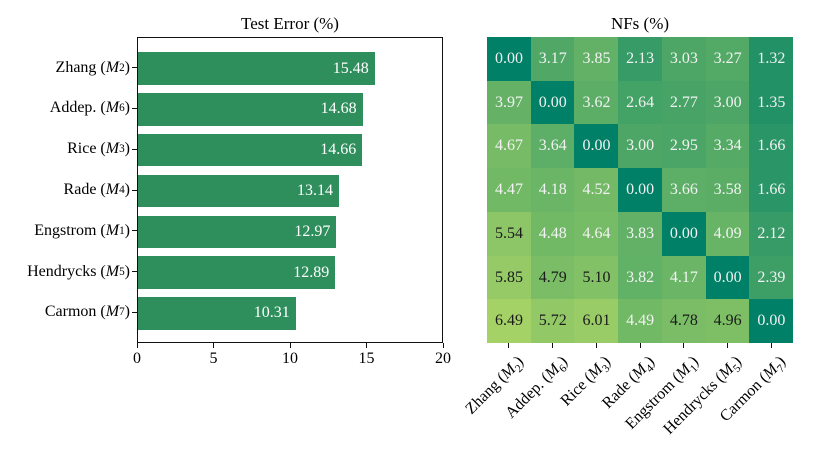 The width and height of the screenshot is (830, 464). What do you see at coordinates (552, 146) in the screenshot?
I see `heatmap-cell: 3.64` at bounding box center [552, 146].